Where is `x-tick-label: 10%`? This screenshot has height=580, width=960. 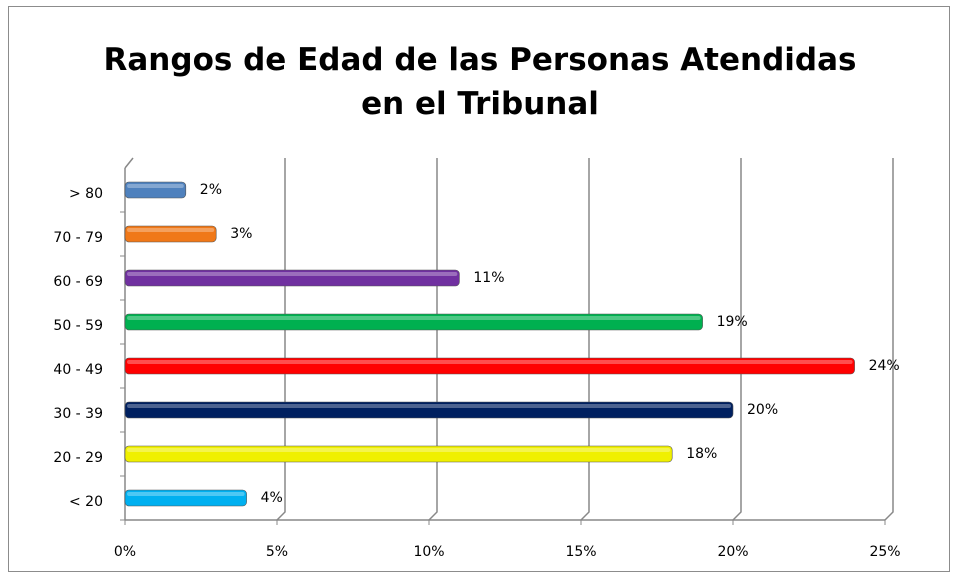 x-tick-label: 10% is located at coordinates (428, 552).